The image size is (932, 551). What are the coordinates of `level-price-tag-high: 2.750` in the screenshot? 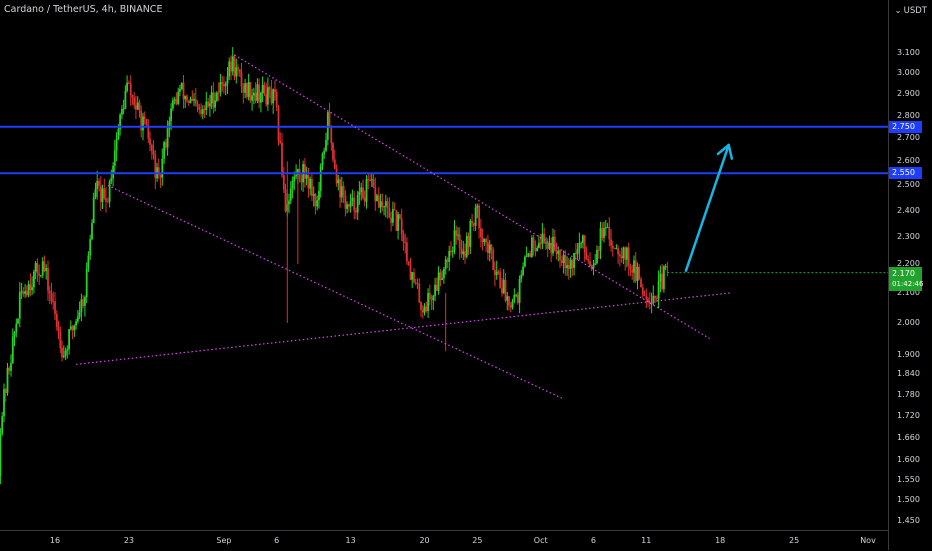 It's located at (905, 126).